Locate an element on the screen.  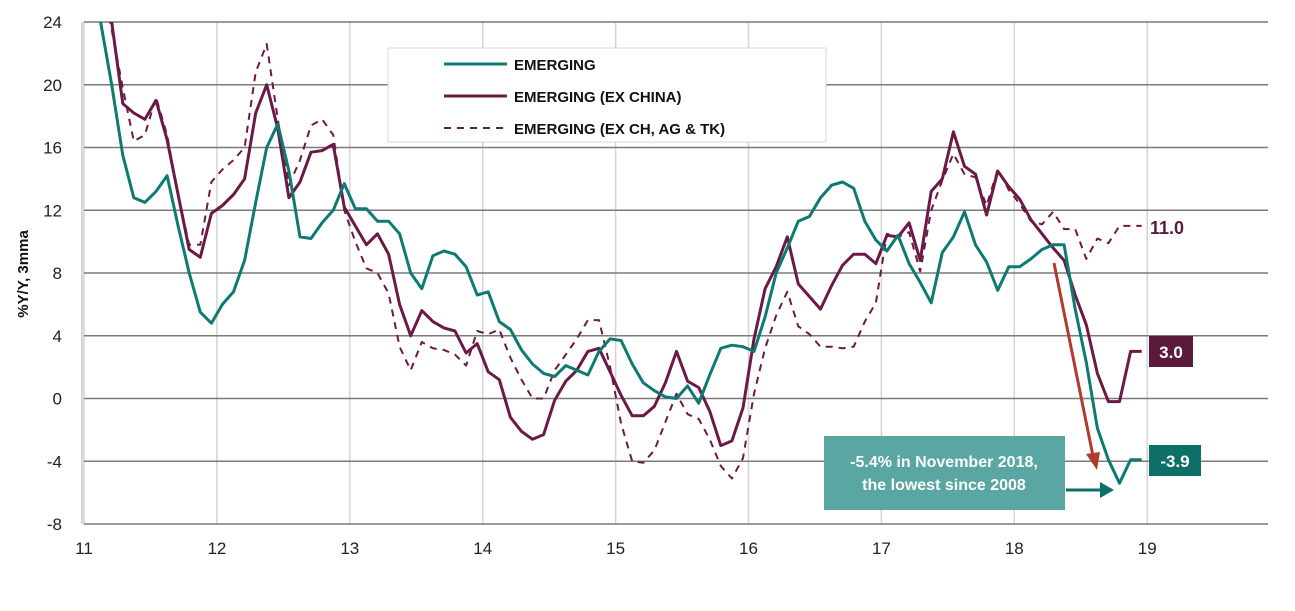
legend-label-ex-china: EMERGING (EX CHINA) is located at coordinates (598, 97).